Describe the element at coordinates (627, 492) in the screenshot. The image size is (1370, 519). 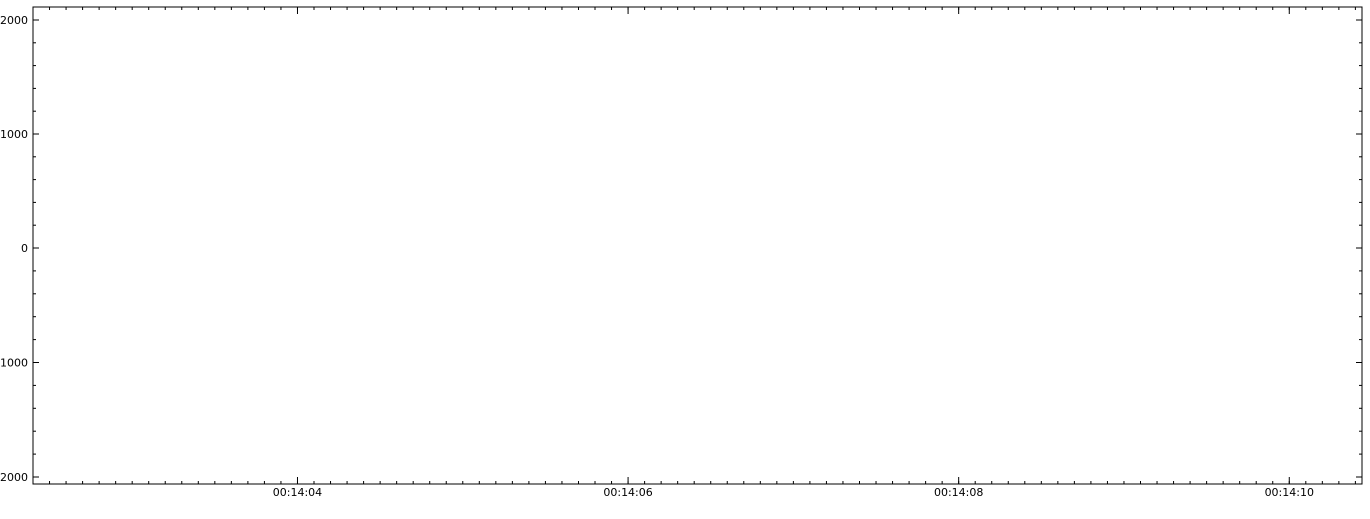
I see `x-tick-label: 00:14:06` at that location.